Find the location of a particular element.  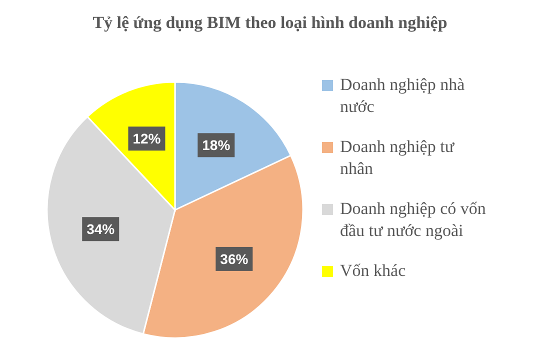

legend-label: Doanh nghiệp có vốn đầu tư nước ngoài is located at coordinates (413, 219).